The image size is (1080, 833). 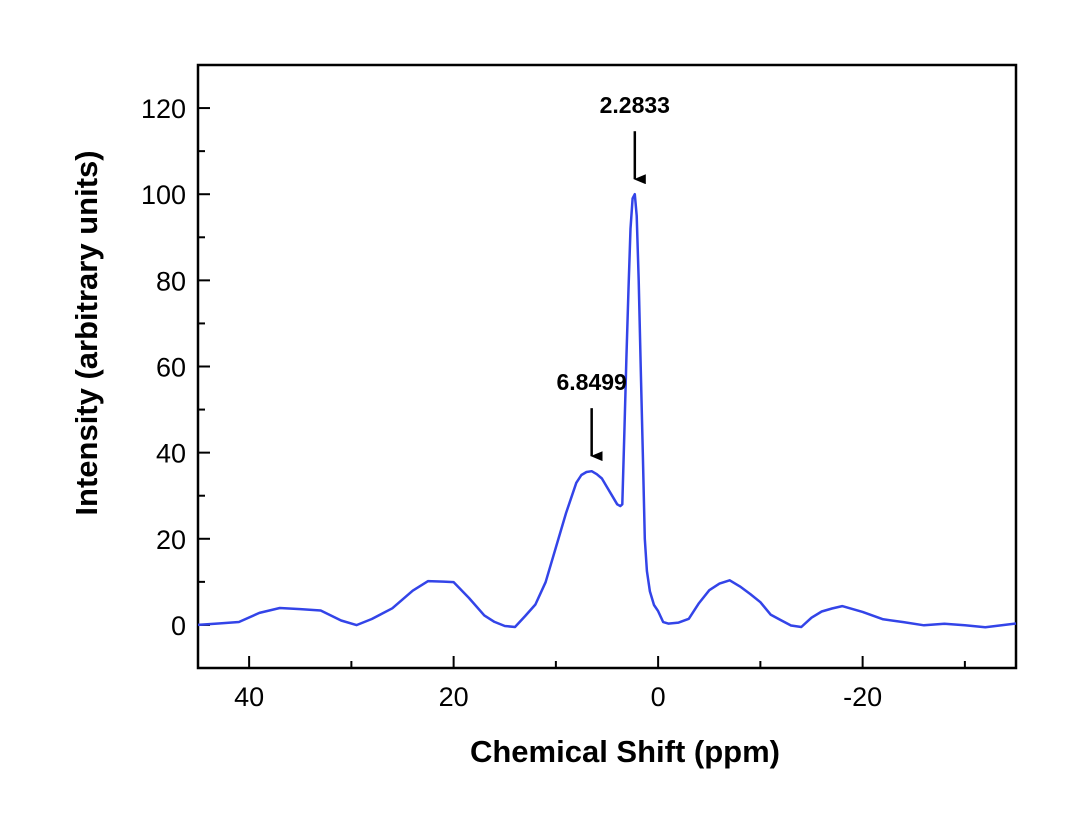 I want to click on x-tick-label: 40, so click(x=249, y=697).